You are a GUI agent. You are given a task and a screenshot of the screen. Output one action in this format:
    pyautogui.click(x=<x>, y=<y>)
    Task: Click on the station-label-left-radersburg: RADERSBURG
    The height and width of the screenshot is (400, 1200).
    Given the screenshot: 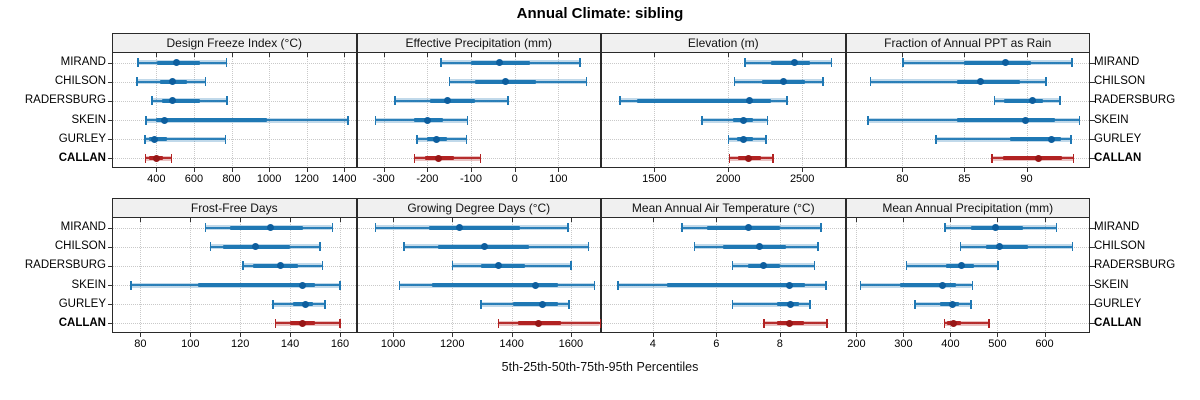 What is the action you would take?
    pyautogui.click(x=65, y=265)
    